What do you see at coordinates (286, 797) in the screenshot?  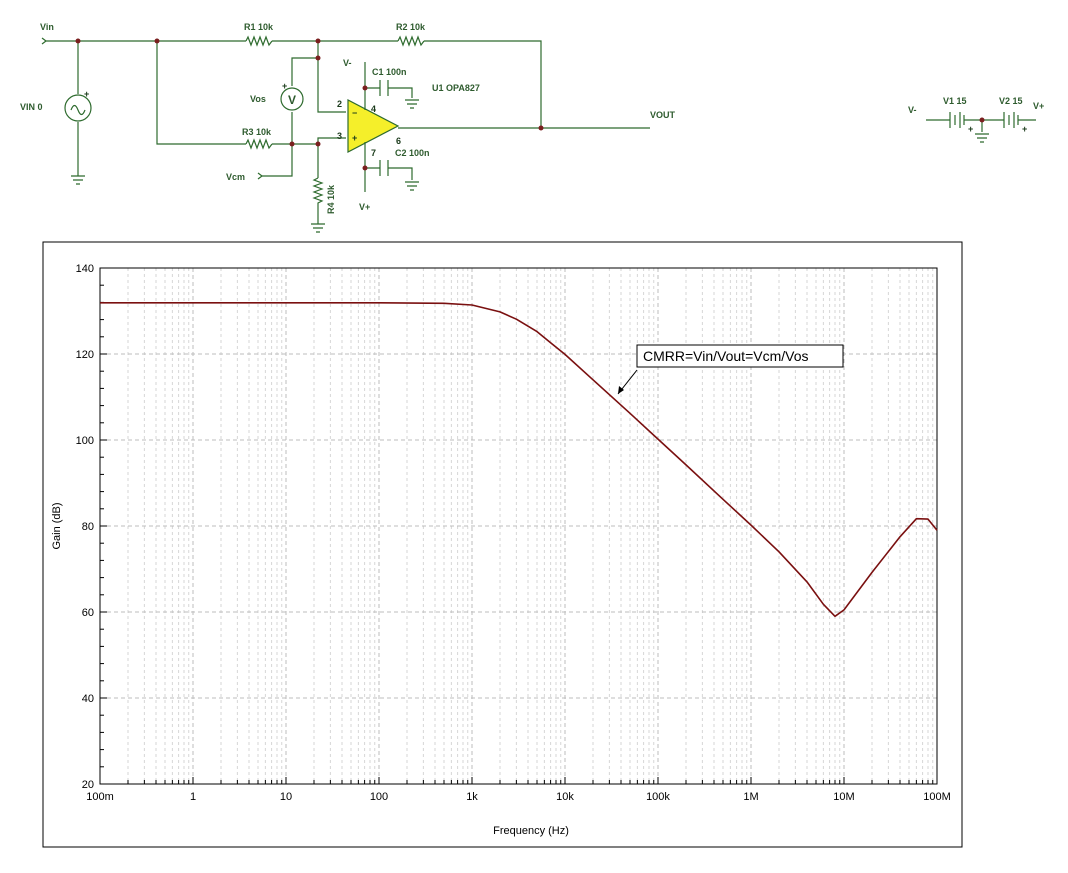 I see `x-tick-label: 10` at bounding box center [286, 797].